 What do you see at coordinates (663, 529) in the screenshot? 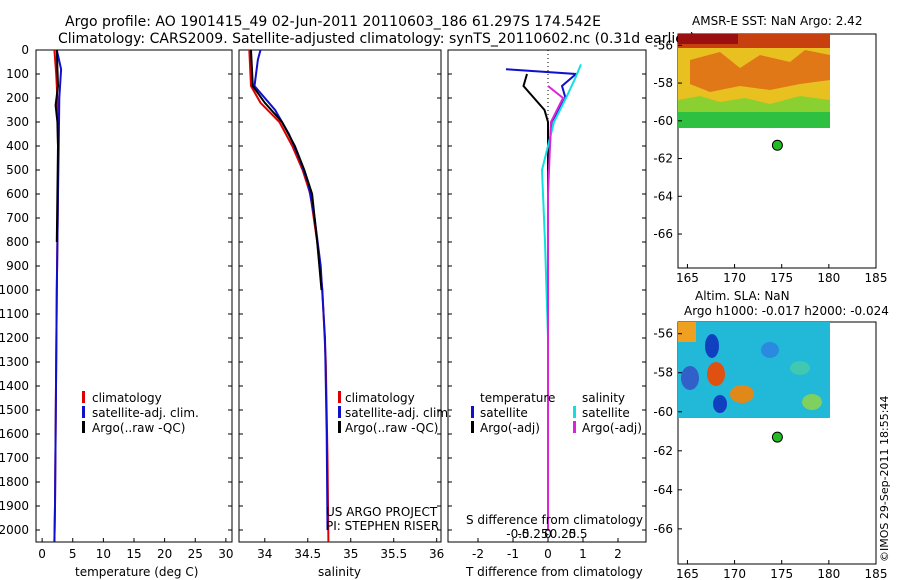
I see `y-tick-label: -66` at bounding box center [663, 529].